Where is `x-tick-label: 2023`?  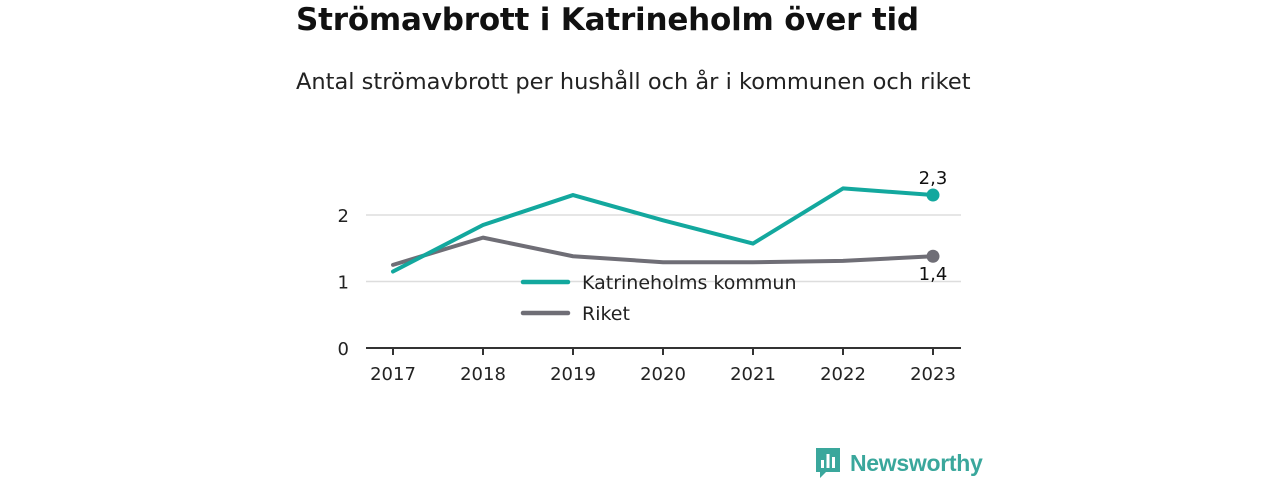
x-tick-label: 2023 is located at coordinates (933, 374).